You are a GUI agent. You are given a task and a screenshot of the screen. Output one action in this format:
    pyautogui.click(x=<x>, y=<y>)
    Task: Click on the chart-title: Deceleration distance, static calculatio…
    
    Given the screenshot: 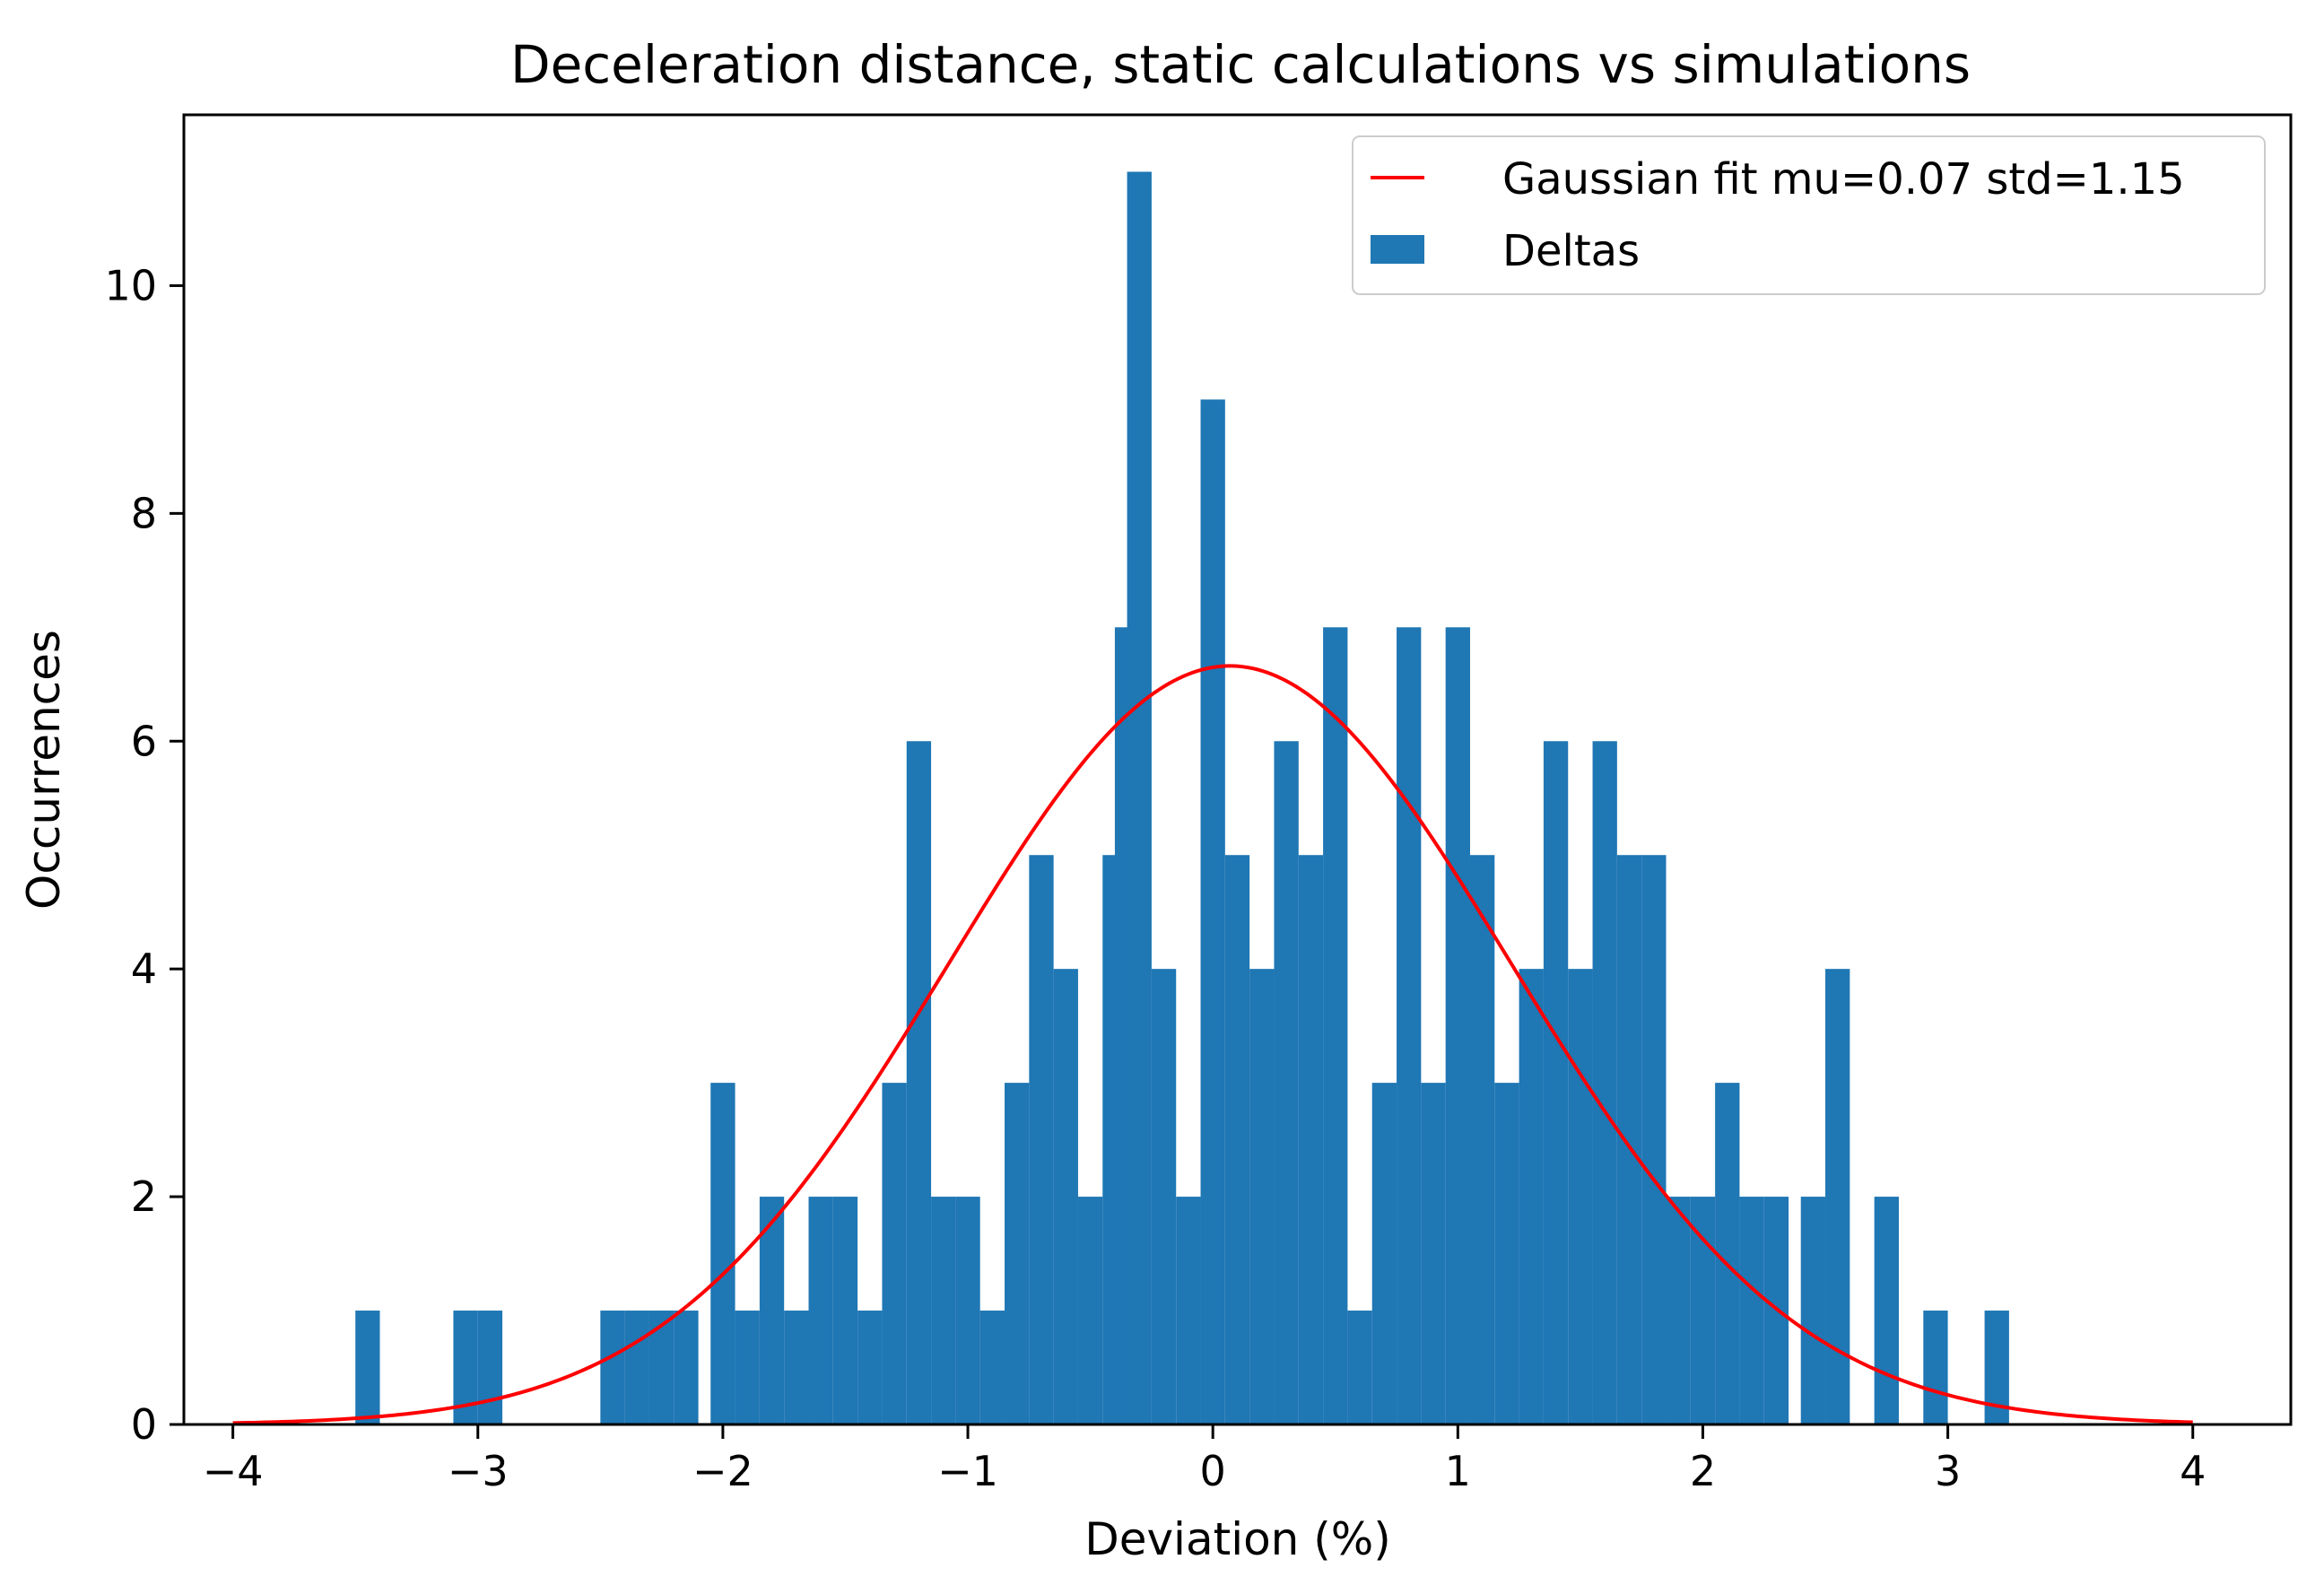 What is the action you would take?
    pyautogui.click(x=1240, y=64)
    